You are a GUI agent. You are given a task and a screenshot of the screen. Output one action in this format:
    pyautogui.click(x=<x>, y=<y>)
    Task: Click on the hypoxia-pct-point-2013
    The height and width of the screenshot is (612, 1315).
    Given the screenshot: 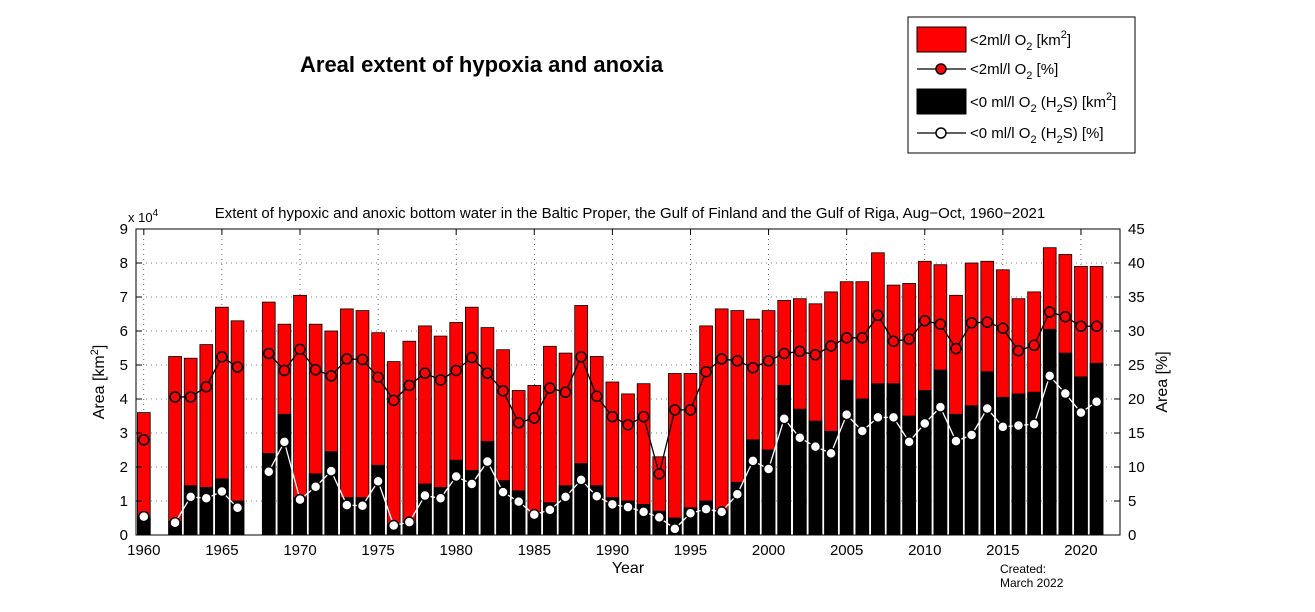 What is the action you would take?
    pyautogui.click(x=971, y=323)
    